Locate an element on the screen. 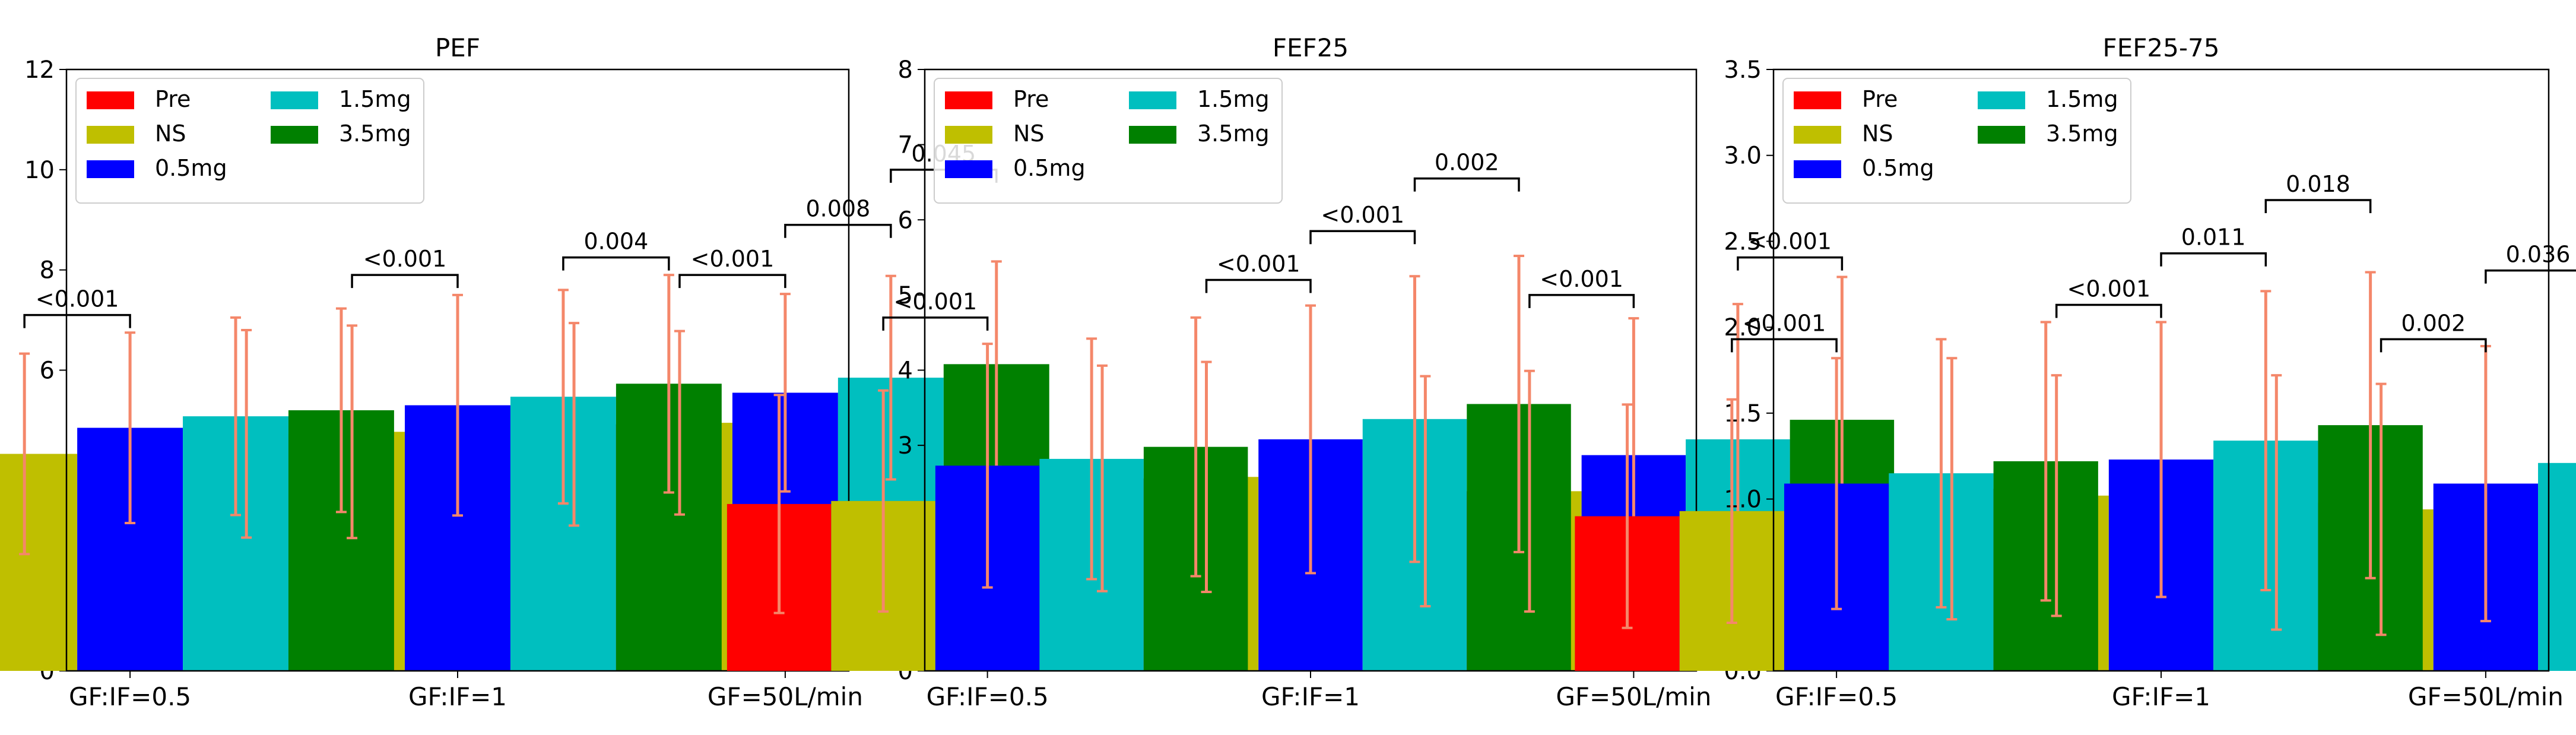 The height and width of the screenshot is (735, 2576). y-tick-label: 2.5 is located at coordinates (1743, 241).